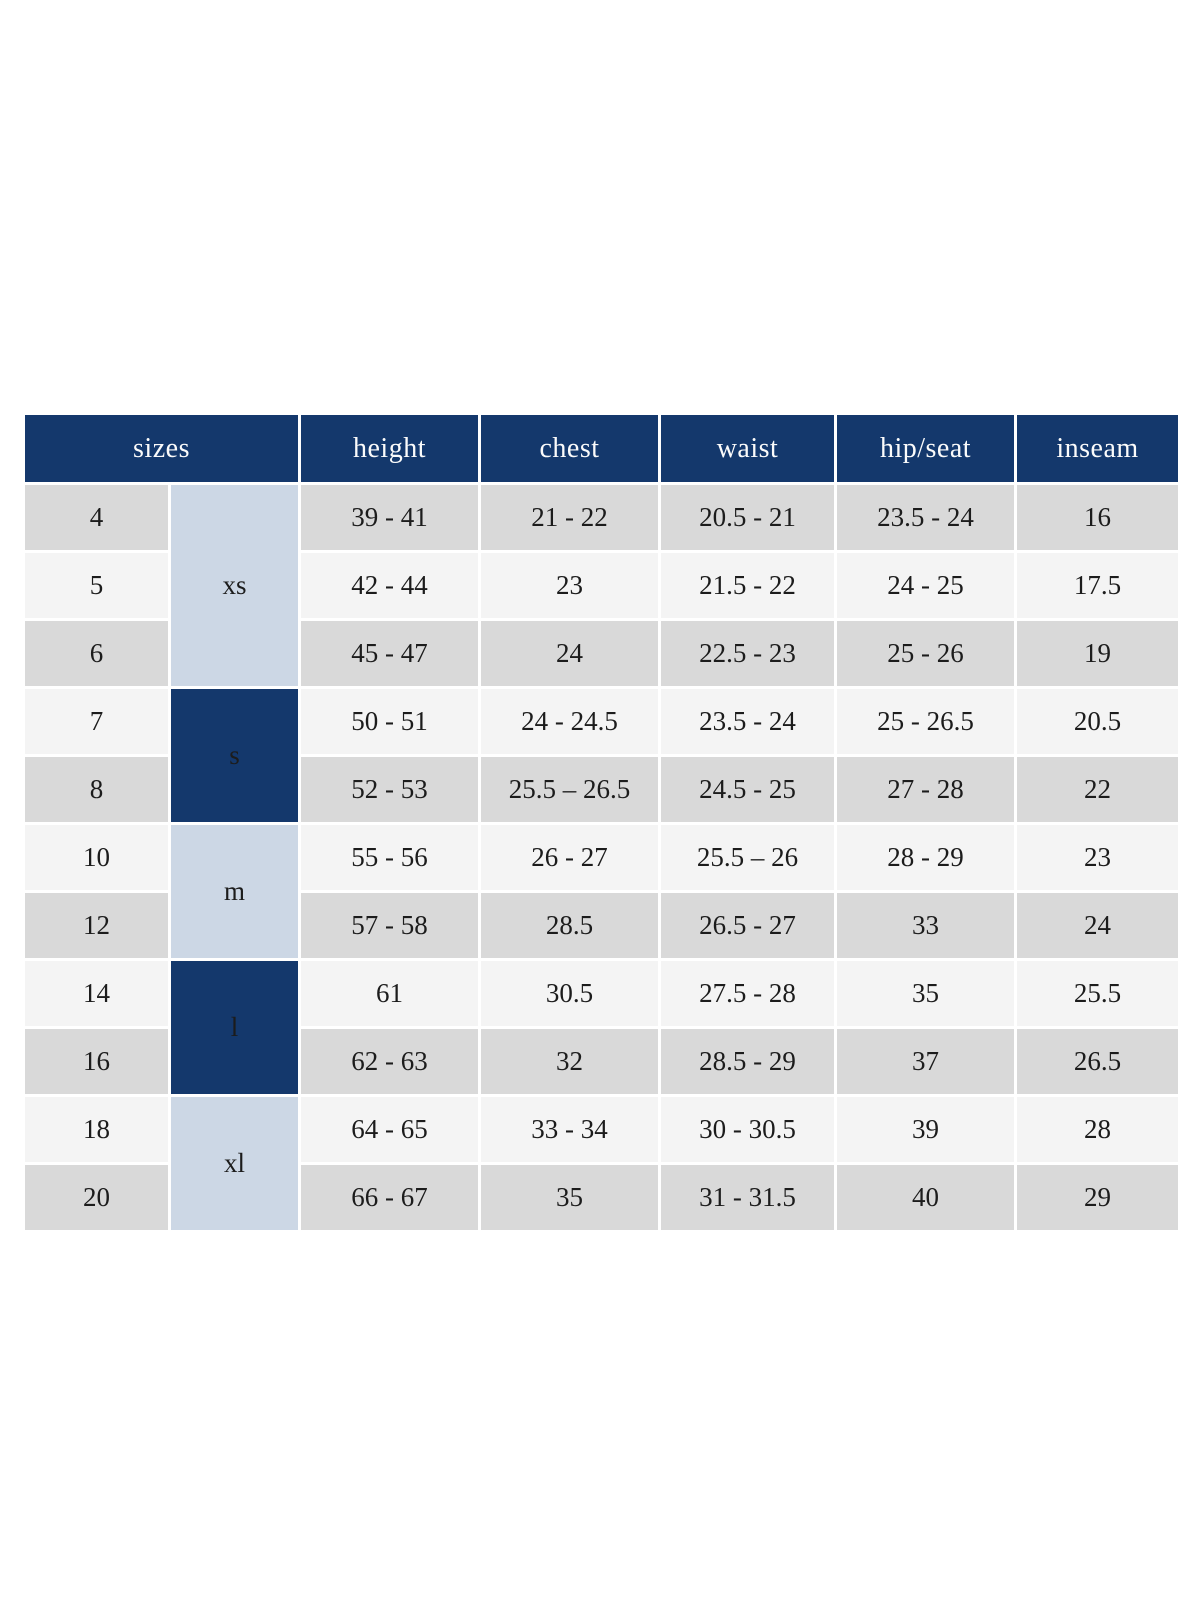  I want to click on column-header-chest: chest, so click(569, 448).